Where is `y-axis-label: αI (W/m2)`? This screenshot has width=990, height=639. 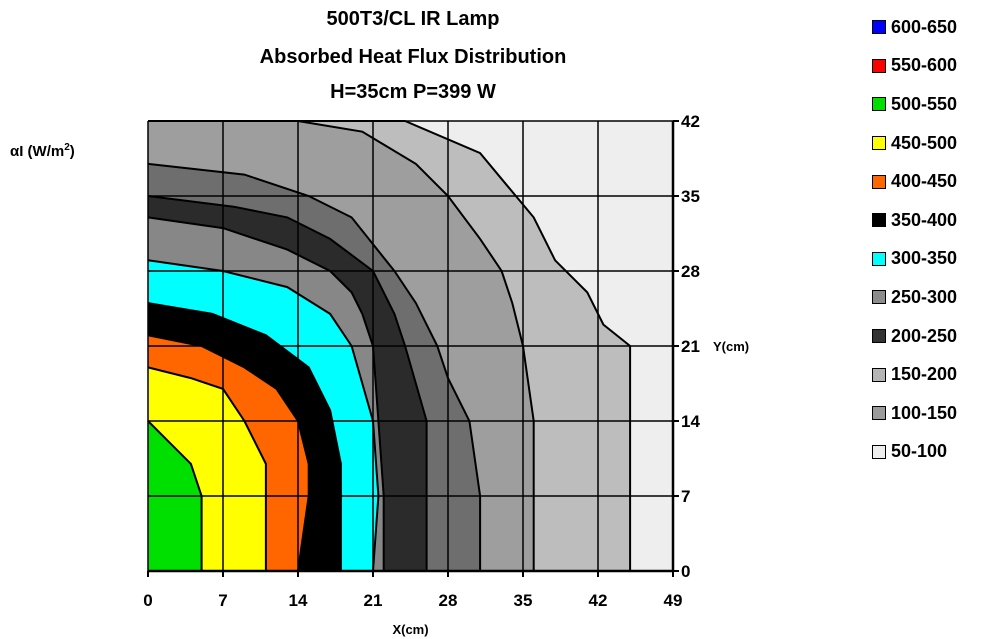
y-axis-label: αI (W/m2) is located at coordinates (42, 151).